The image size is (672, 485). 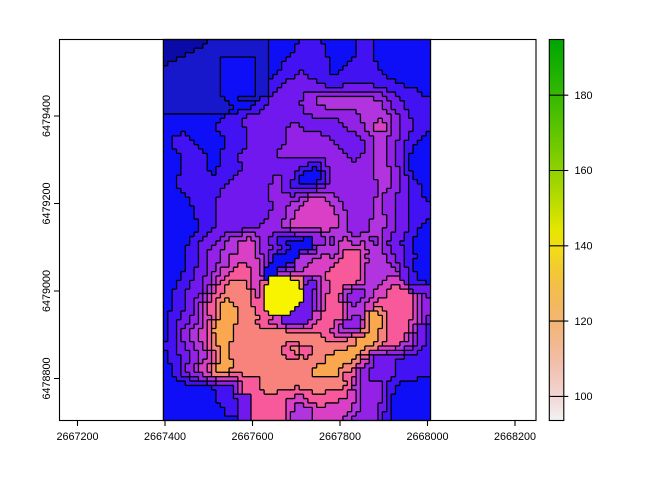 What do you see at coordinates (77, 437) in the screenshot?
I see `svg-text: 2667200` at bounding box center [77, 437].